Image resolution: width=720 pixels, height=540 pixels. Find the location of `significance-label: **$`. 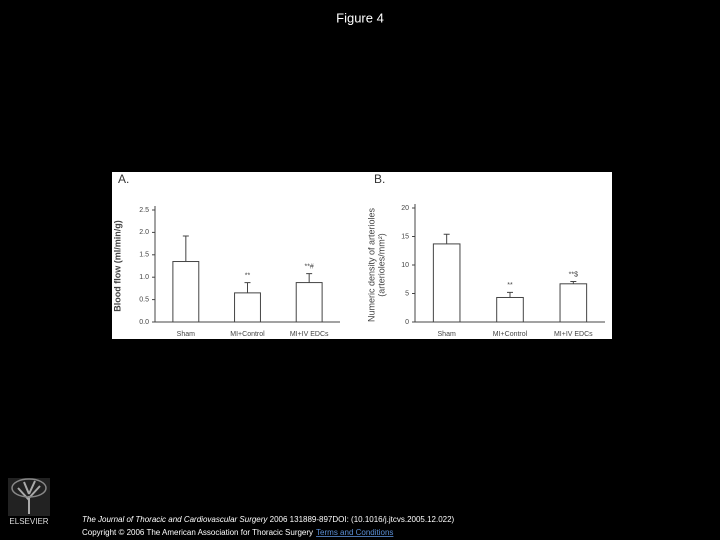

significance-label: **$ is located at coordinates (573, 274).